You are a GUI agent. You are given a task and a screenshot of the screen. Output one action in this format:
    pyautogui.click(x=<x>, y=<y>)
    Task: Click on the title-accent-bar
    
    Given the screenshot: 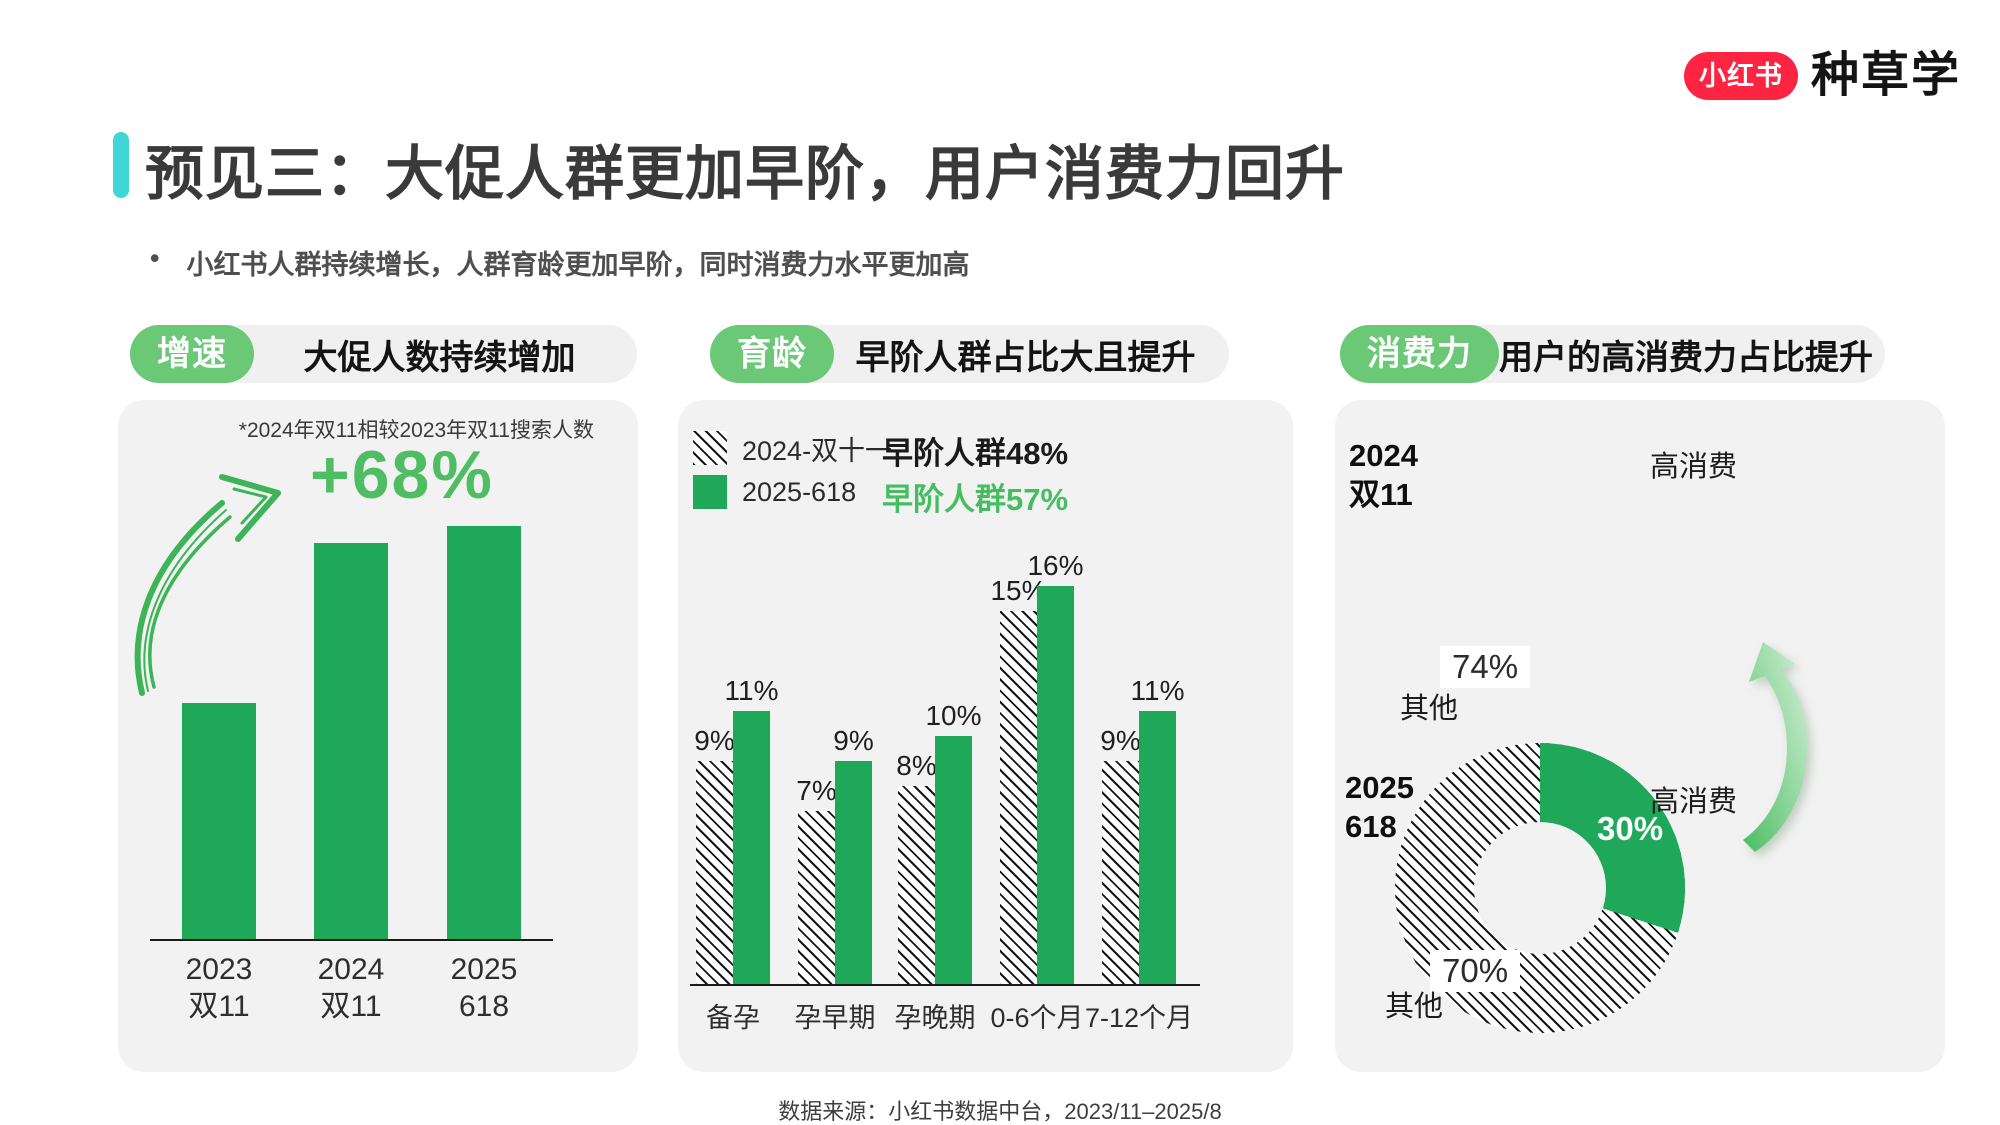 What is the action you would take?
    pyautogui.click(x=121, y=165)
    